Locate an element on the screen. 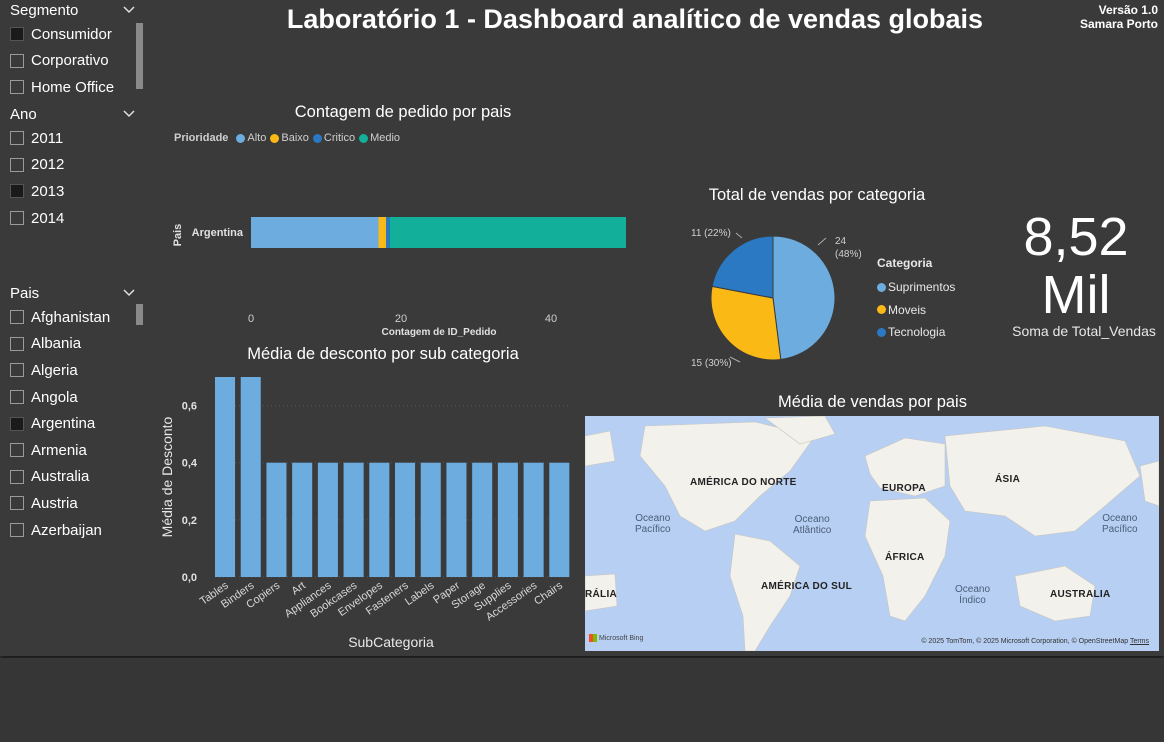  pie-chart: 24 (48%) 15 (30%) 11 (22%) is located at coordinates (776, 298).